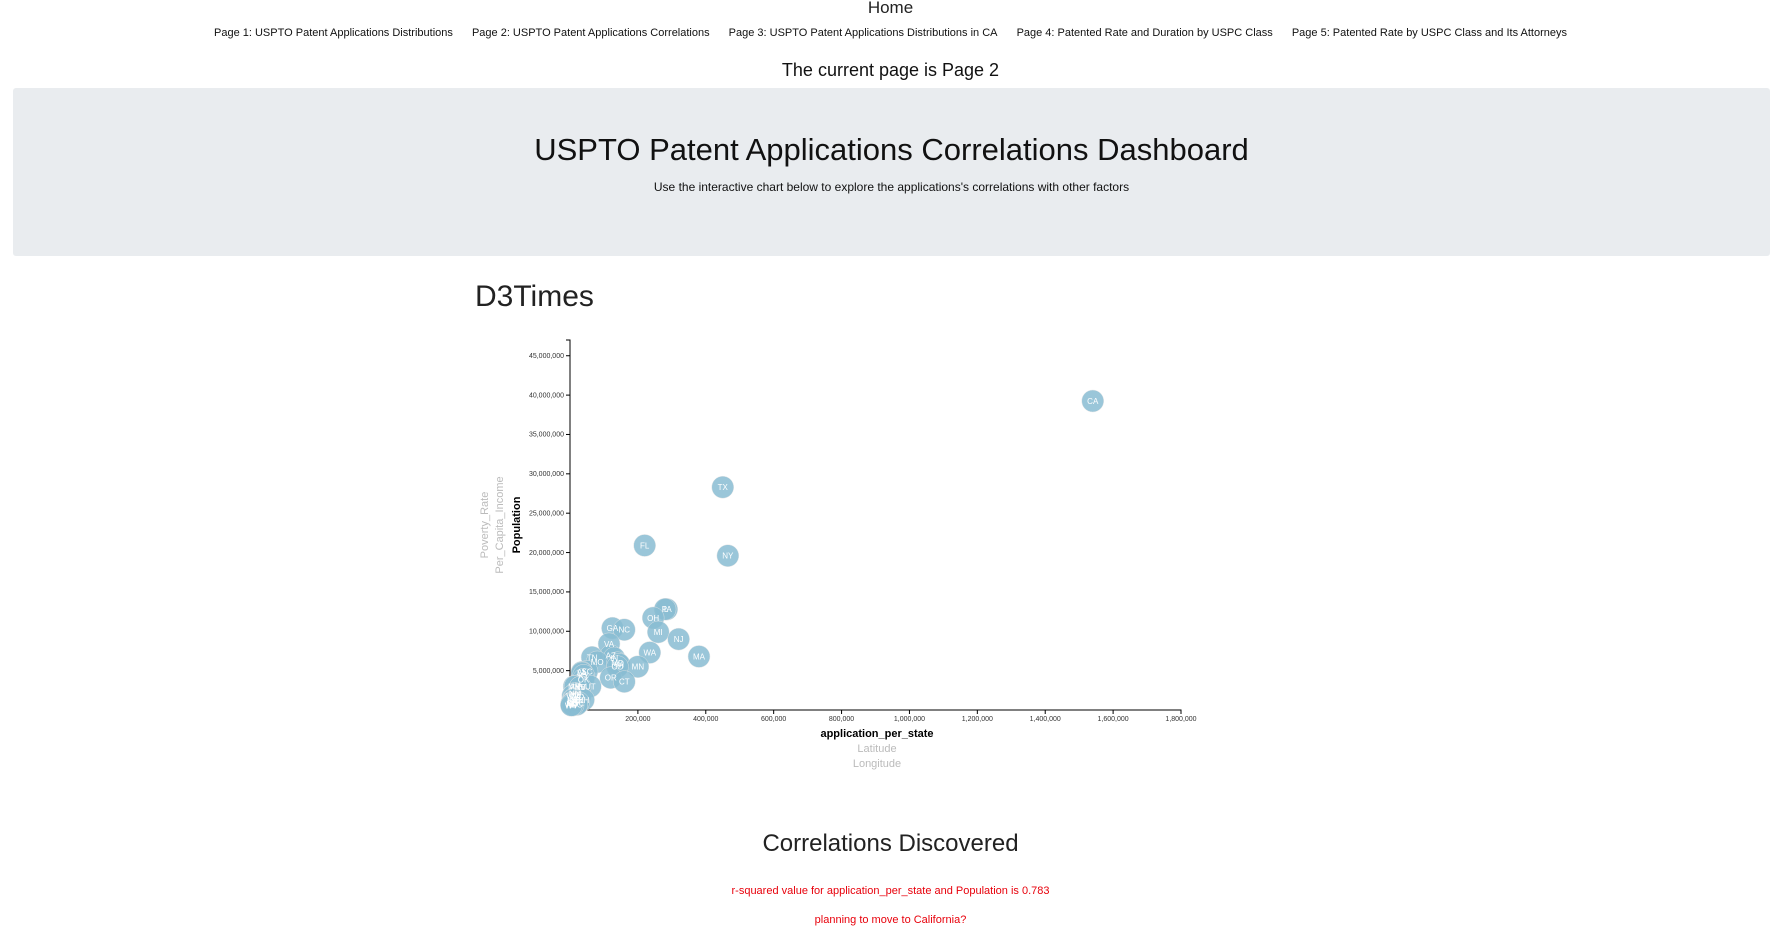 The image size is (1781, 928). Describe the element at coordinates (841, 719) in the screenshot. I see `x-tick-label: 800,000` at that location.